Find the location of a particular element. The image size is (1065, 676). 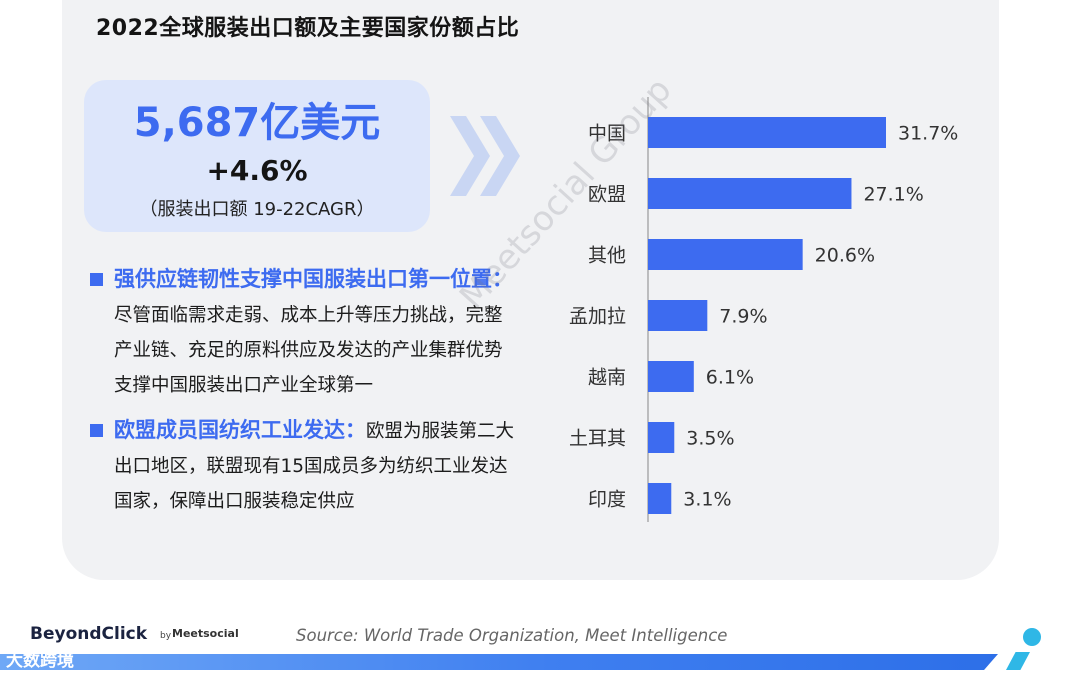

hero-note: （服装出口额 19-22CAGR） is located at coordinates (257, 209).